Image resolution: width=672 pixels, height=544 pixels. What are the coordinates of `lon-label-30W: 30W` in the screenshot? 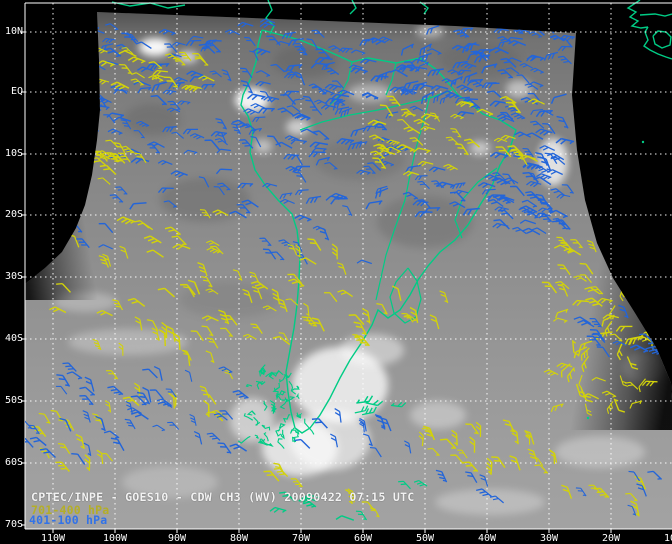 It's located at (549, 538).